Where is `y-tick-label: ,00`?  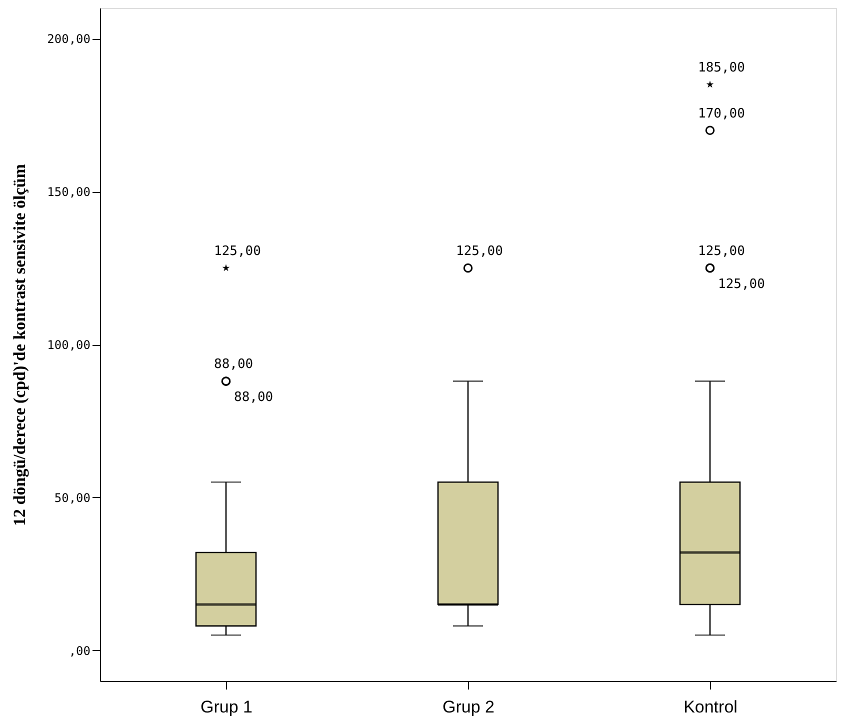
y-tick-label: ,00 is located at coordinates (79, 651).